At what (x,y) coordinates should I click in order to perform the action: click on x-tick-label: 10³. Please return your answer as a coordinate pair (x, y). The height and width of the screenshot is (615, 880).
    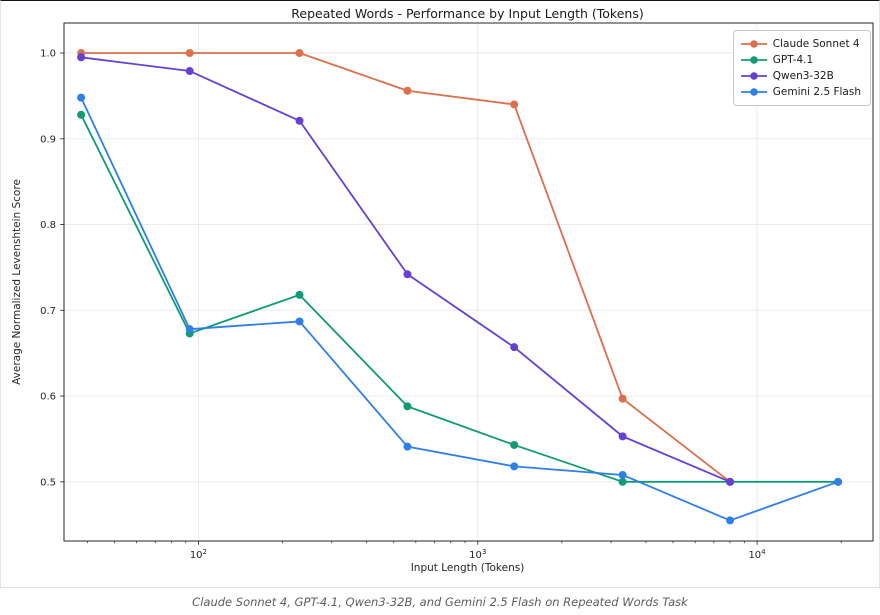
    Looking at the image, I should click on (477, 554).